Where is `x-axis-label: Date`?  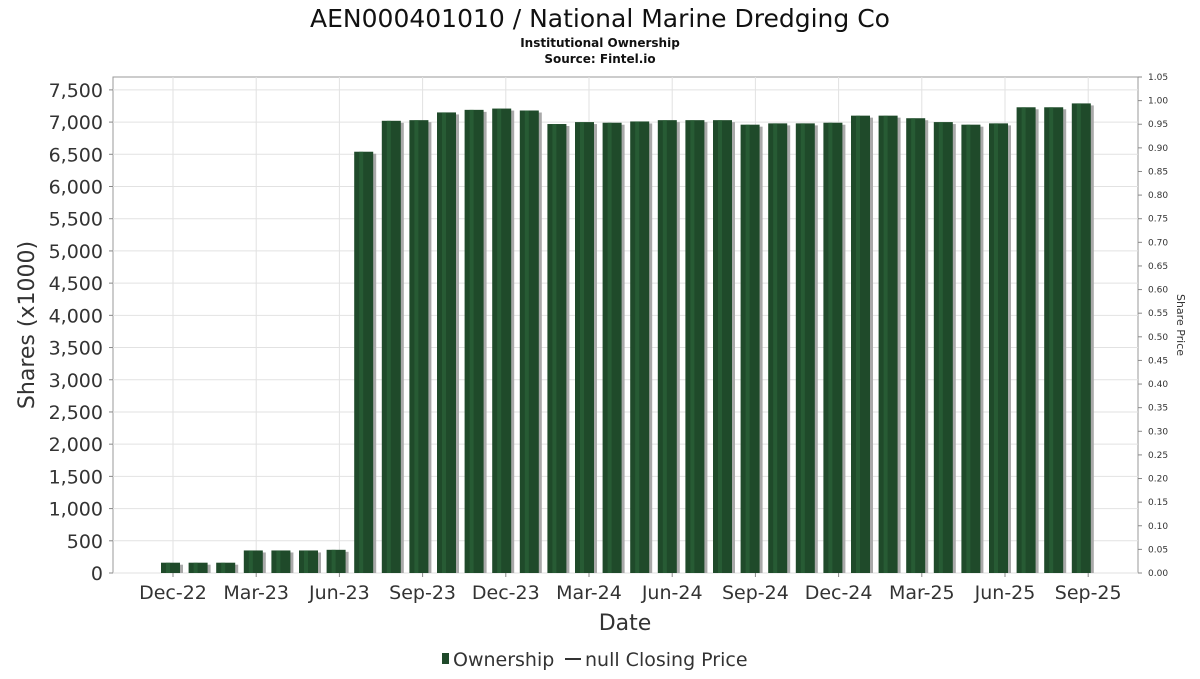
x-axis-label: Date is located at coordinates (625, 623).